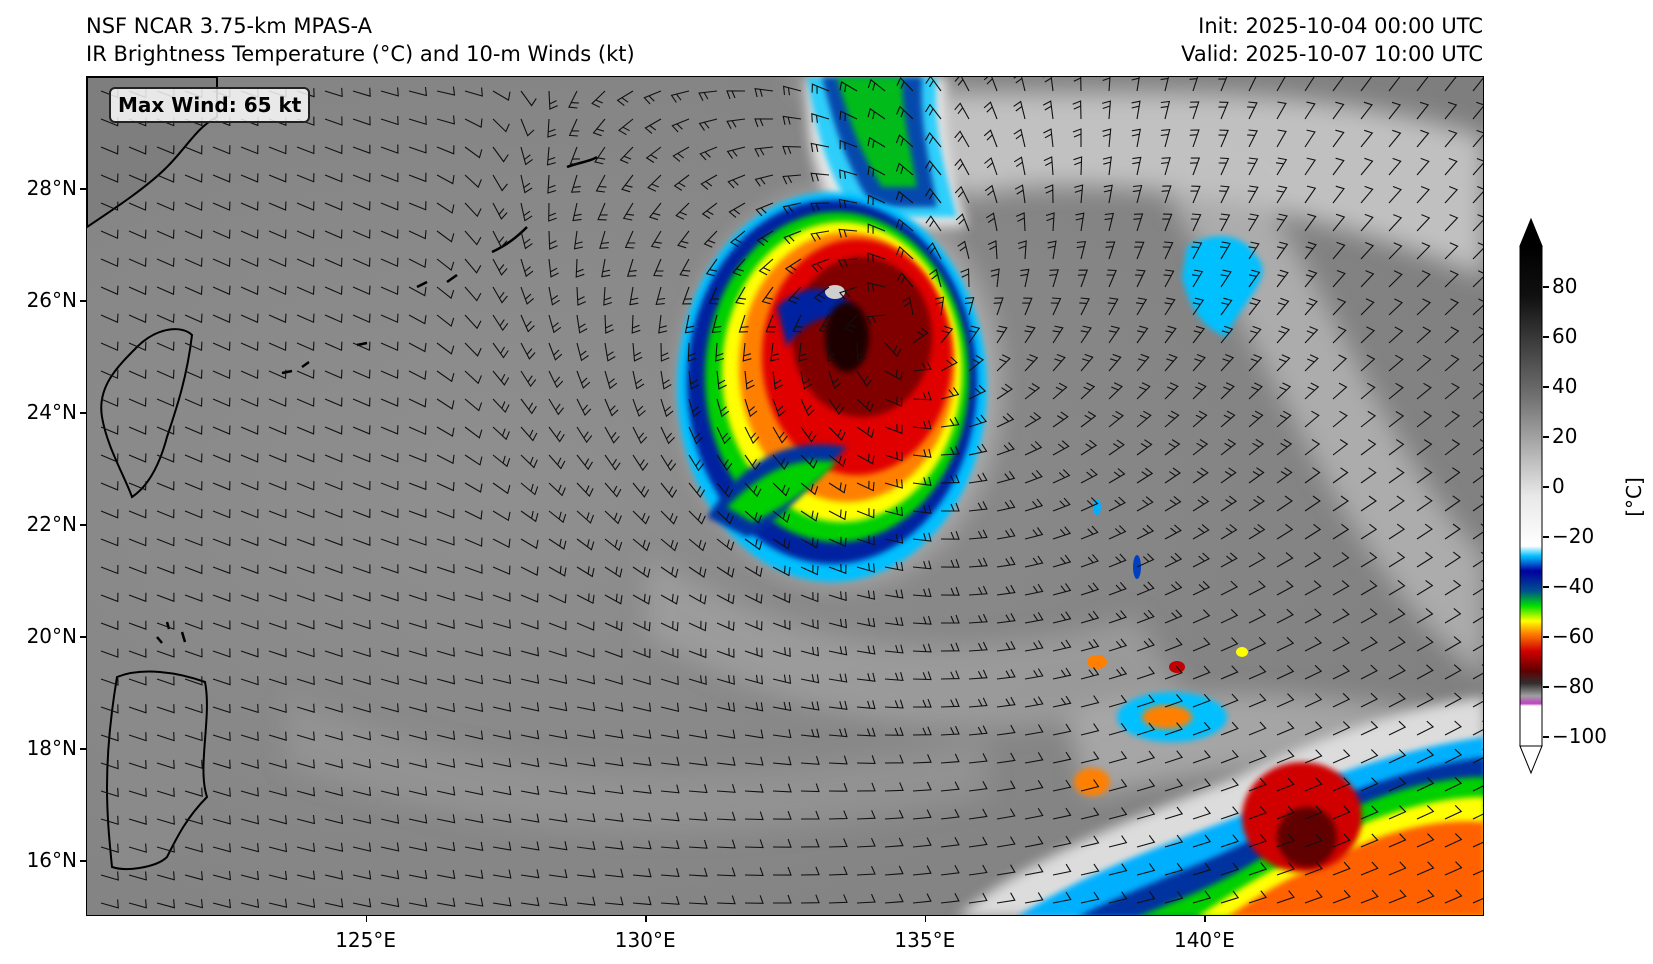 The width and height of the screenshot is (1653, 964). What do you see at coordinates (1565, 286) in the screenshot?
I see `colorbar-tick-label: 80` at bounding box center [1565, 286].